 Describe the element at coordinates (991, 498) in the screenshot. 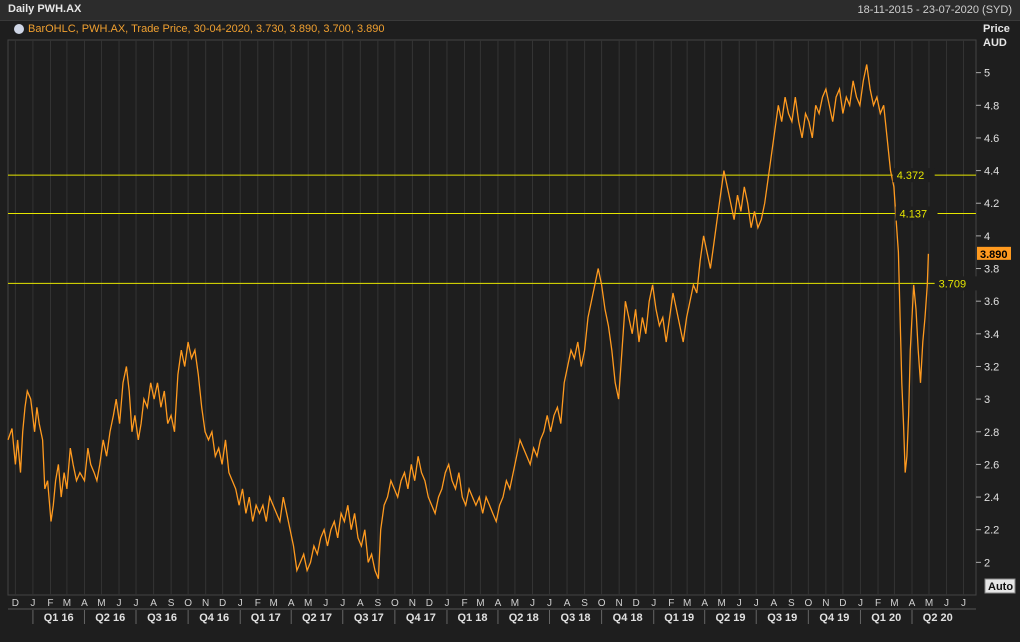

I see `y-tick-label: 2.4` at that location.